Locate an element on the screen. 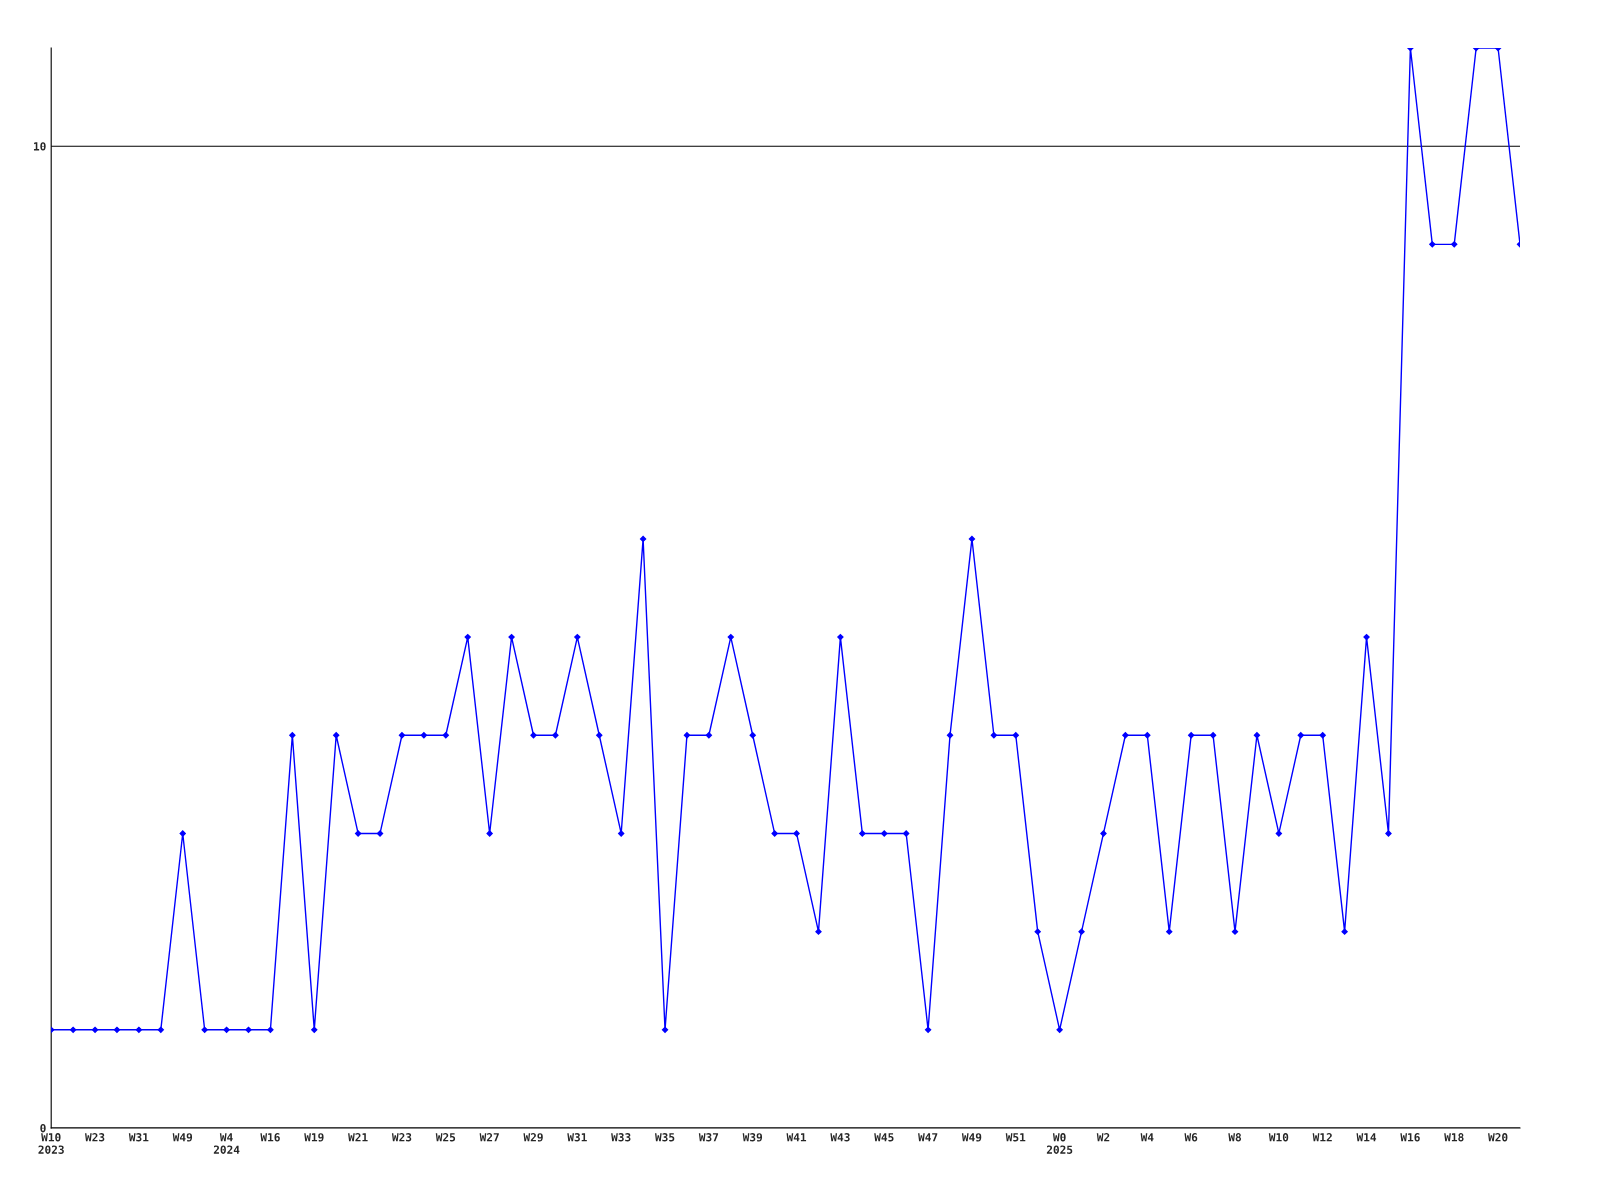 The height and width of the screenshot is (1200, 1600). x-tick-label: W20 is located at coordinates (1498, 1137).